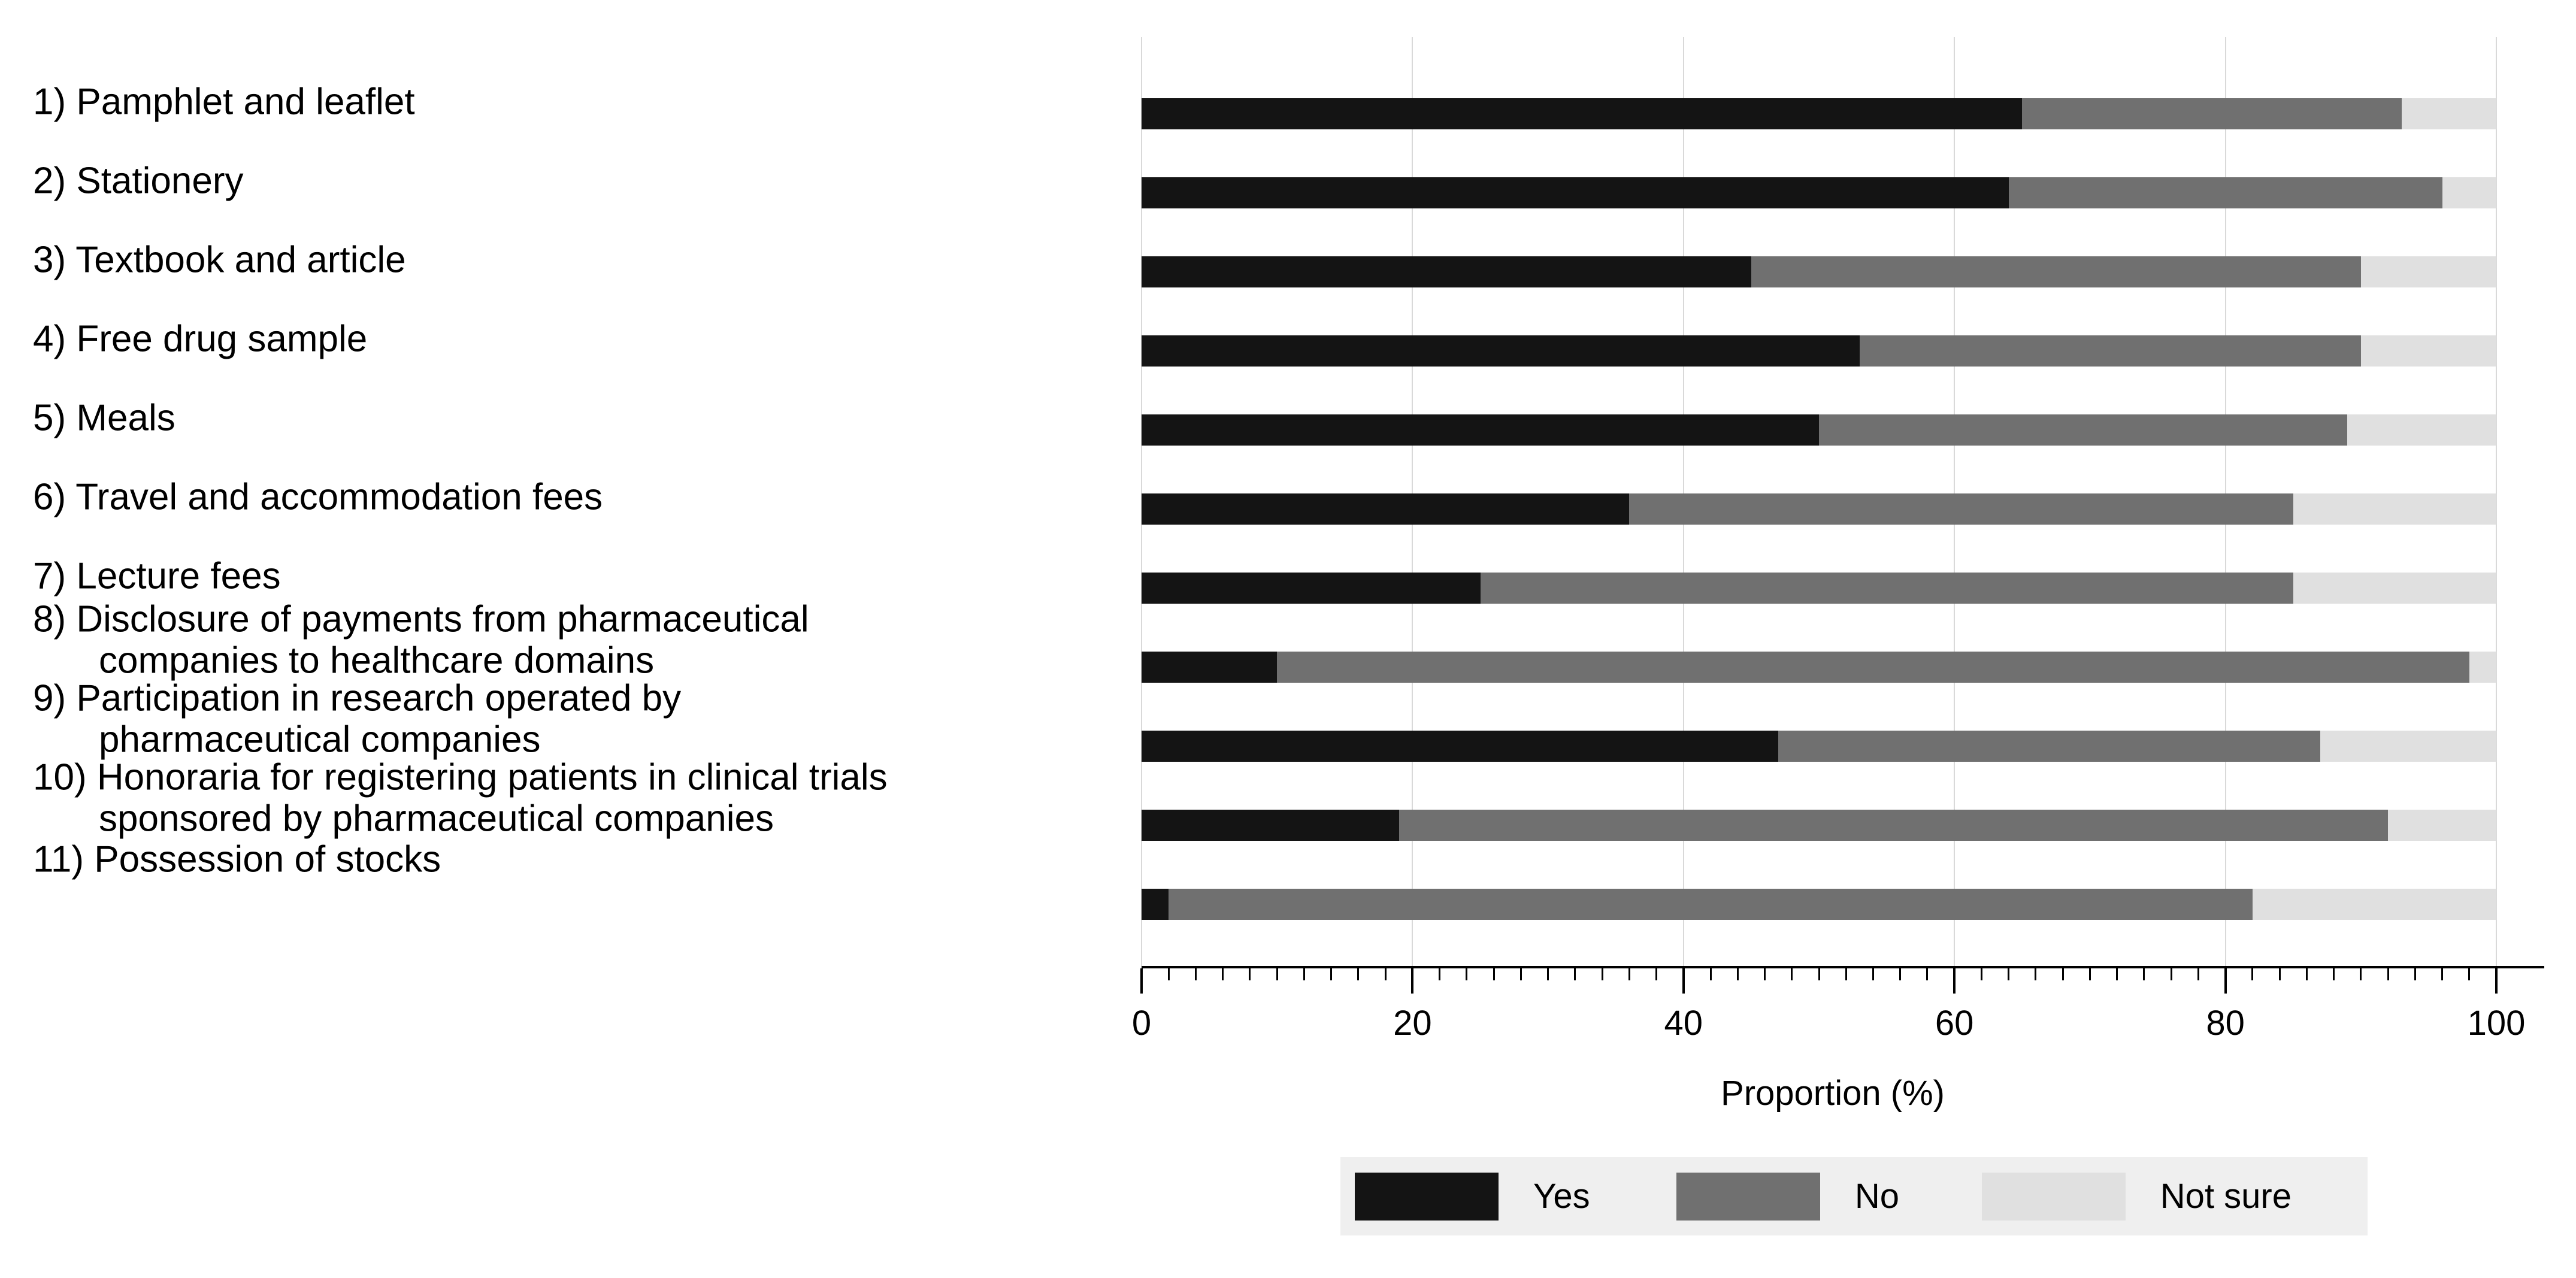 This screenshot has height=1278, width=2576. Describe the element at coordinates (1954, 1023) in the screenshot. I see `x-axis-tick-label-60: 60` at that location.